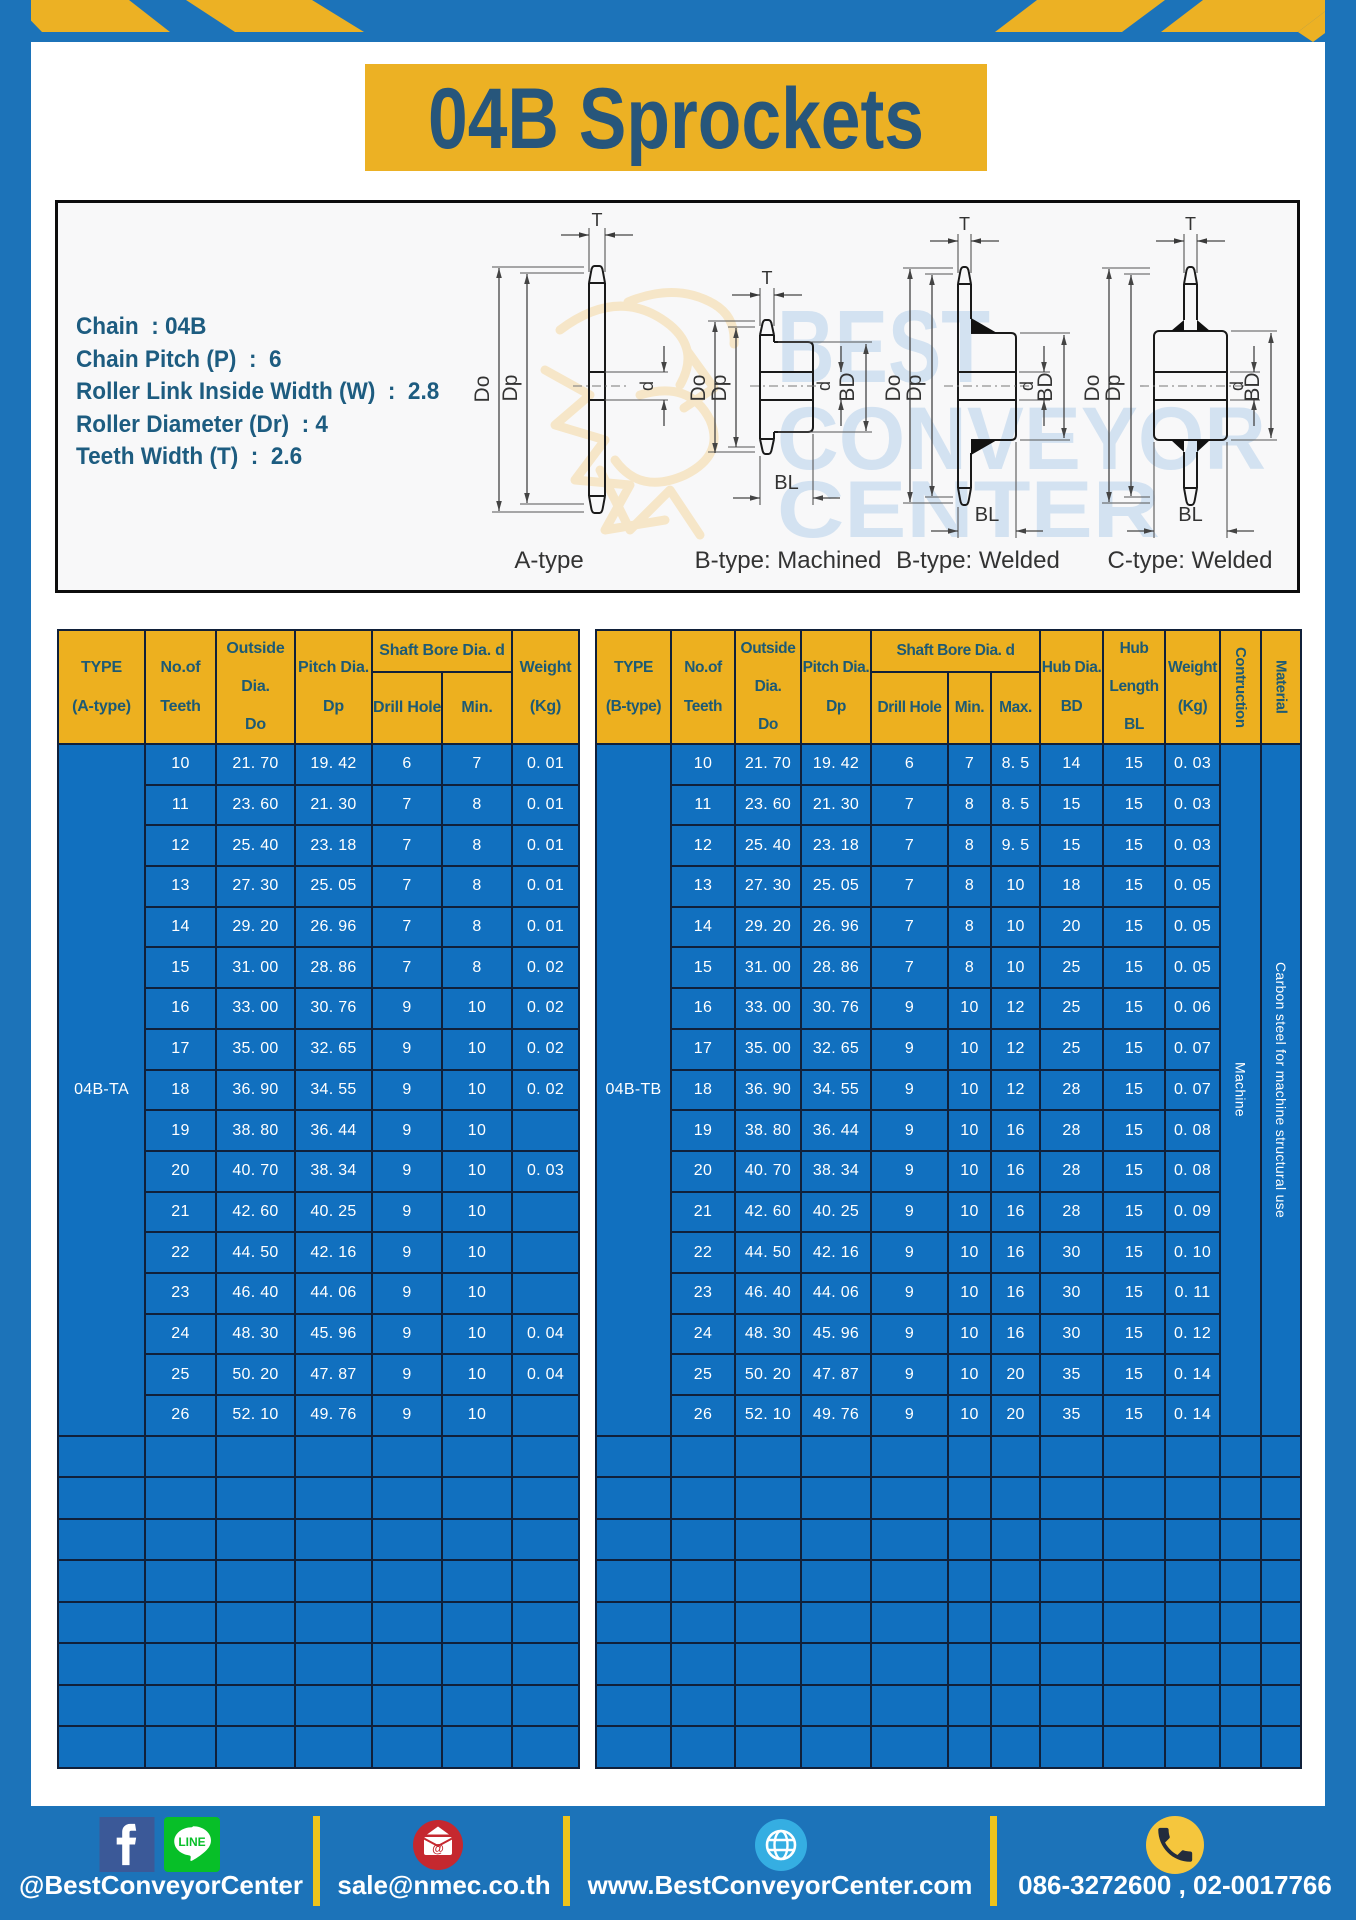  Describe the element at coordinates (978, 560) in the screenshot. I see `svg-text: B-type: Welded` at that location.